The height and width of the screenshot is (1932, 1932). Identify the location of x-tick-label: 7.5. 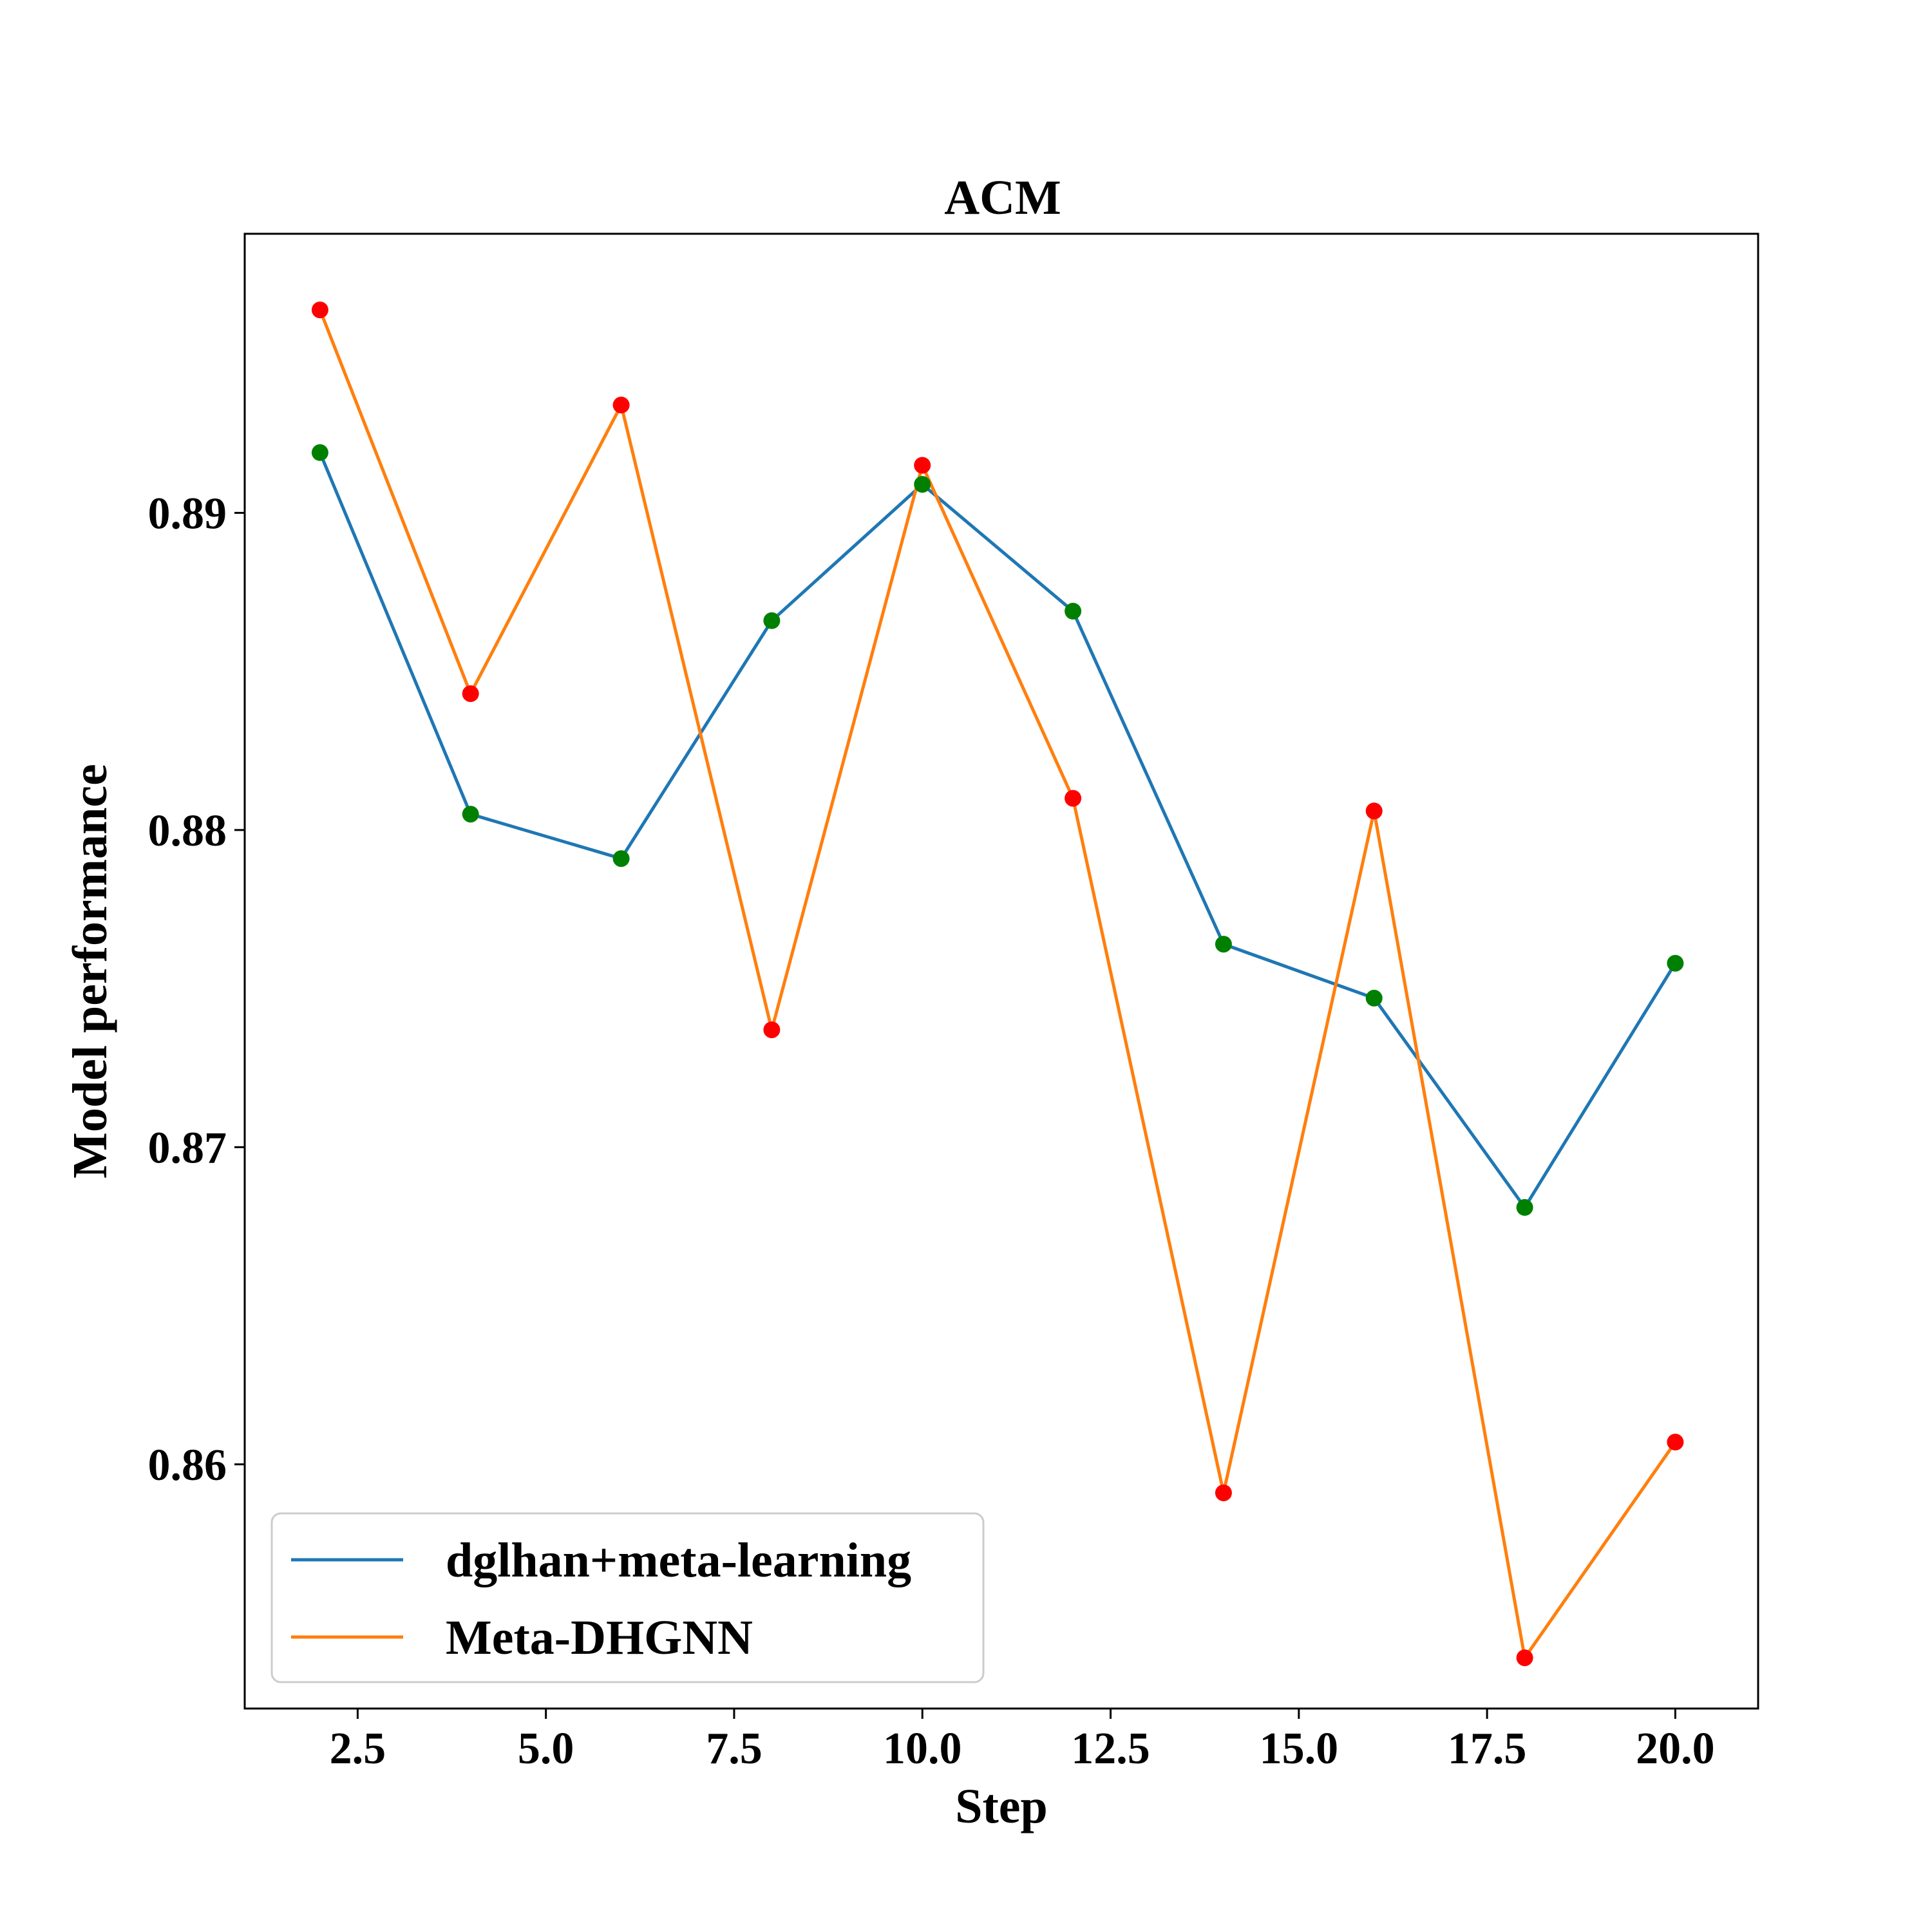
(734, 1749).